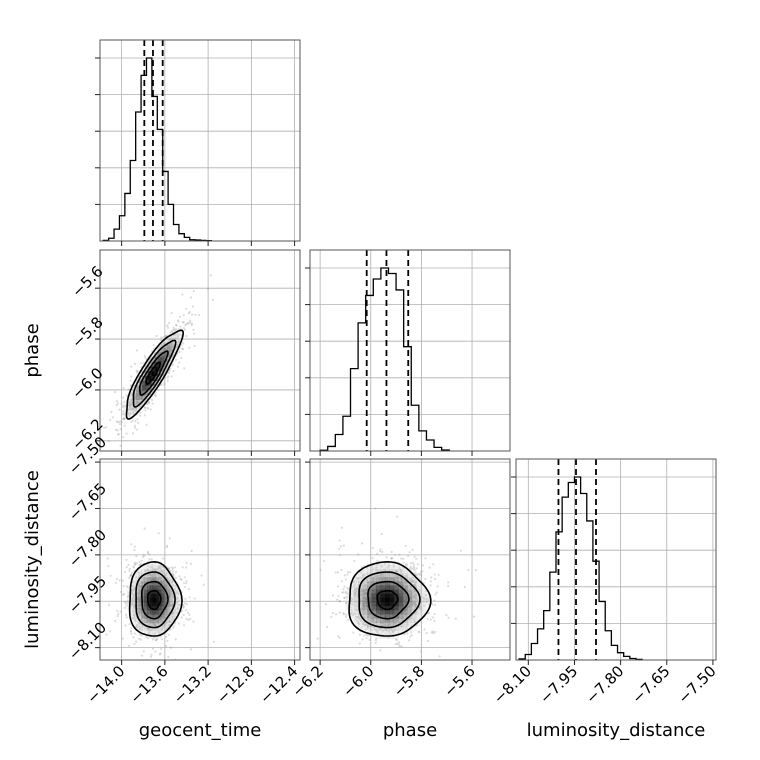 The width and height of the screenshot is (760, 760). What do you see at coordinates (87, 594) in the screenshot?
I see `y-tick-label: −7.95` at bounding box center [87, 594].